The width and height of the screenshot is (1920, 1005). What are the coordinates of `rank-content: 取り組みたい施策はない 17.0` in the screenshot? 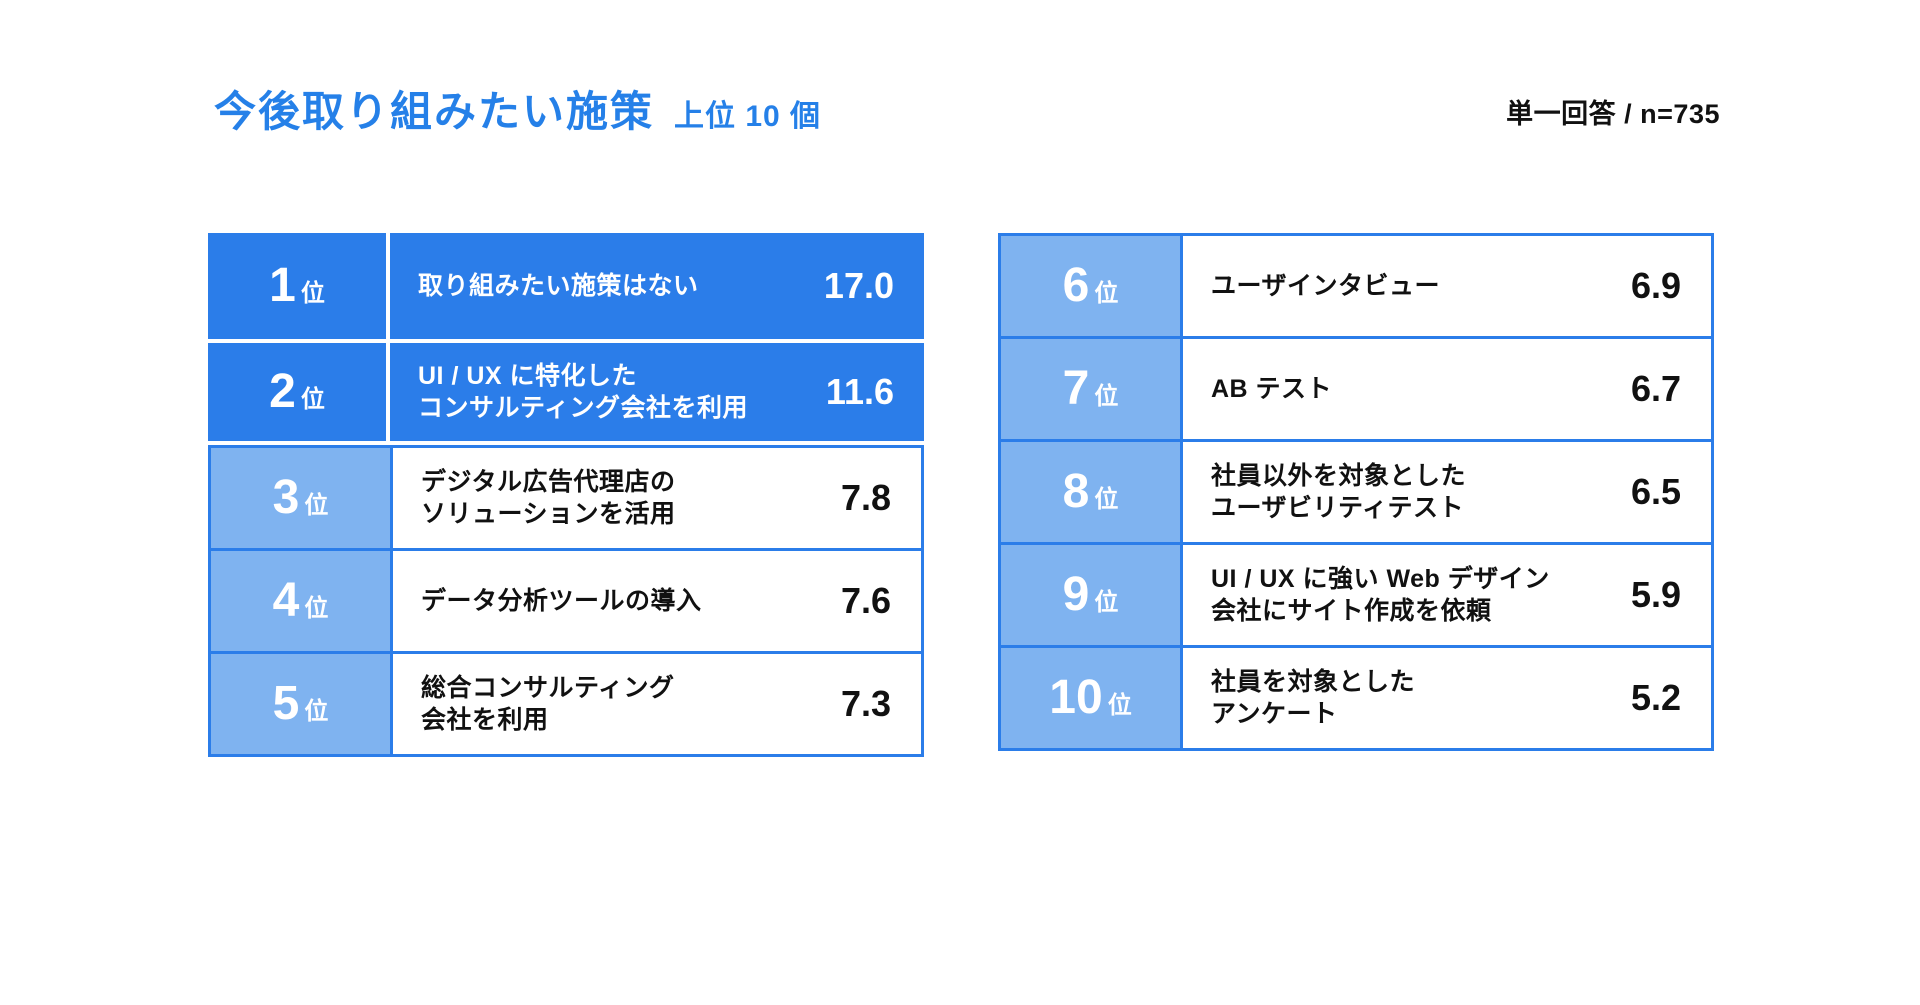 It's located at (657, 286).